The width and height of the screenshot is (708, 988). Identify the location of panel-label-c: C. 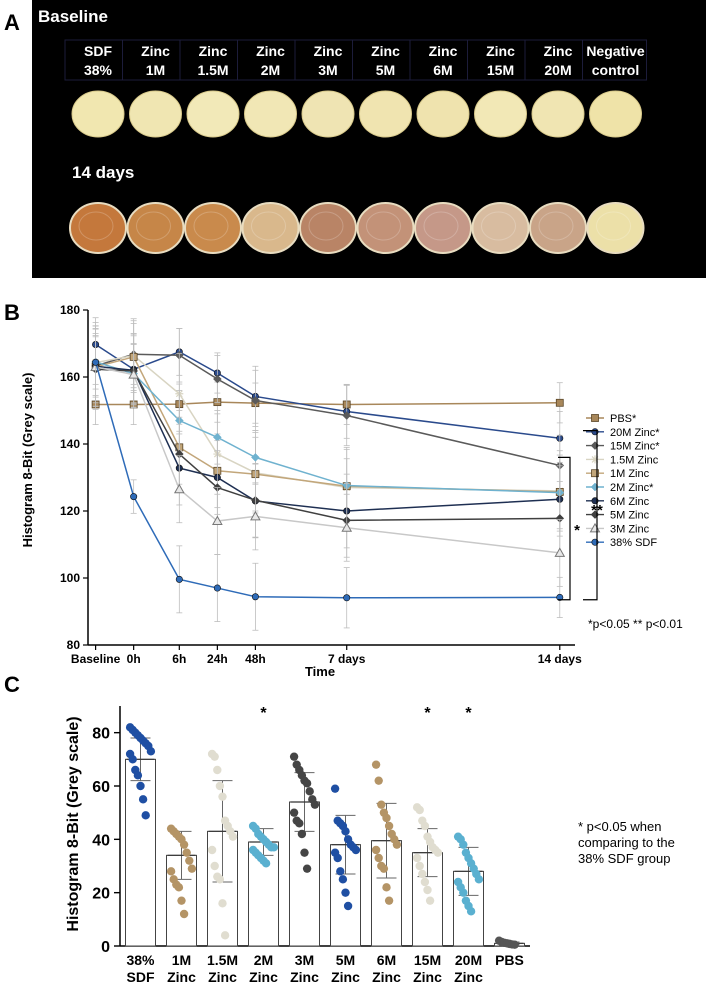
(12, 684).